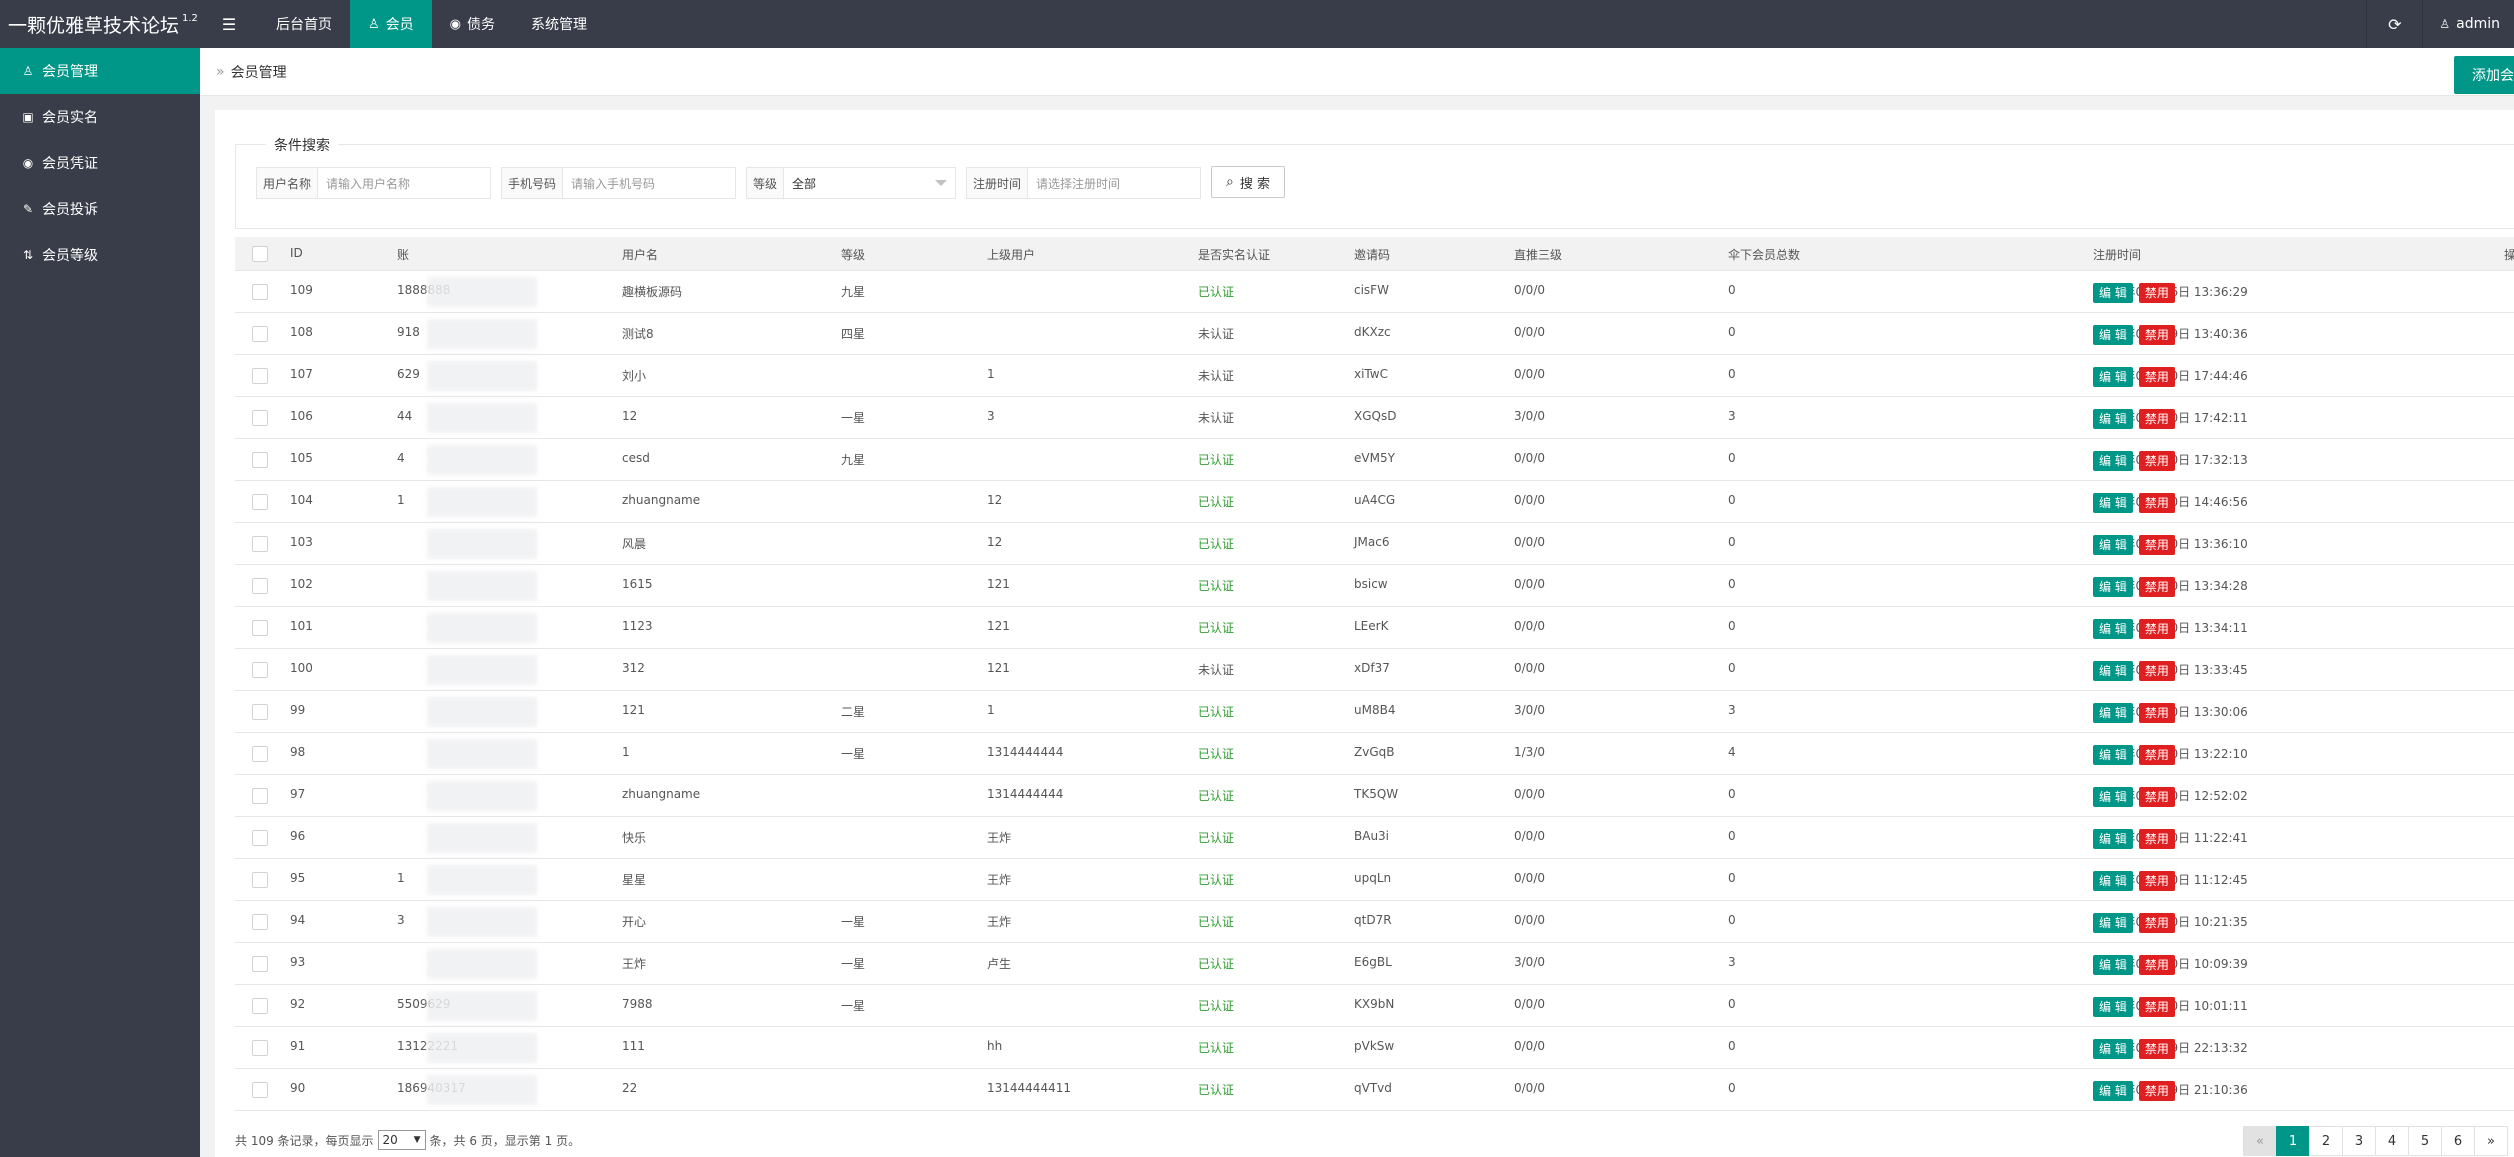  What do you see at coordinates (100, 71) in the screenshot?
I see `sidebar-item-member-management: ♙ 会员管理` at bounding box center [100, 71].